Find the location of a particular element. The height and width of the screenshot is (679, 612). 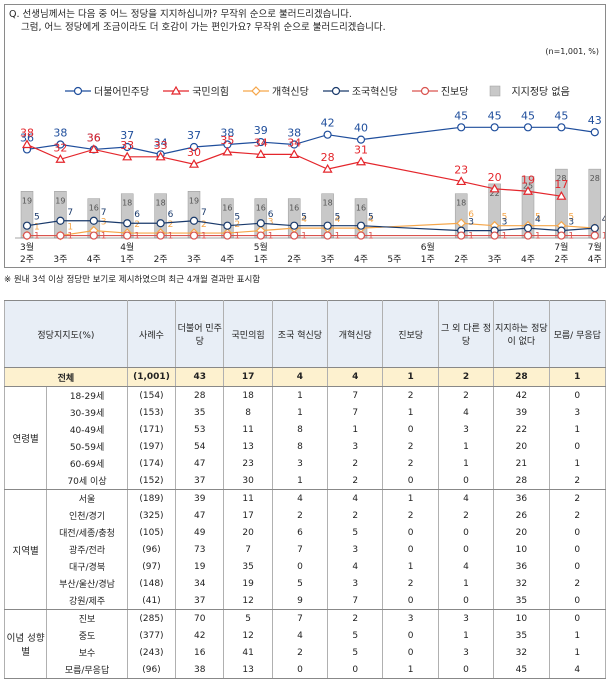

row-label: 50-59세 is located at coordinates (87, 446).